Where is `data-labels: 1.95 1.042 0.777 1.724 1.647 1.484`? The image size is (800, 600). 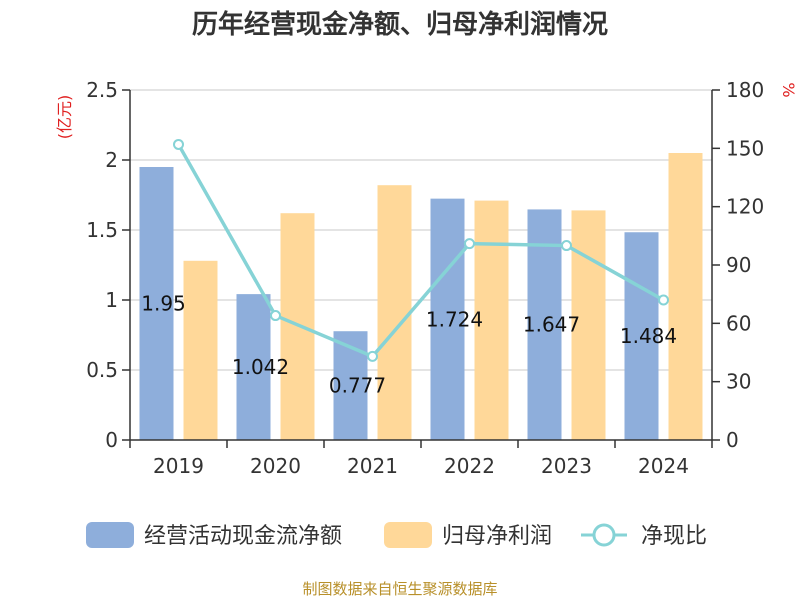
data-labels: 1.95 1.042 0.777 1.724 1.647 1.484 is located at coordinates (409, 345).